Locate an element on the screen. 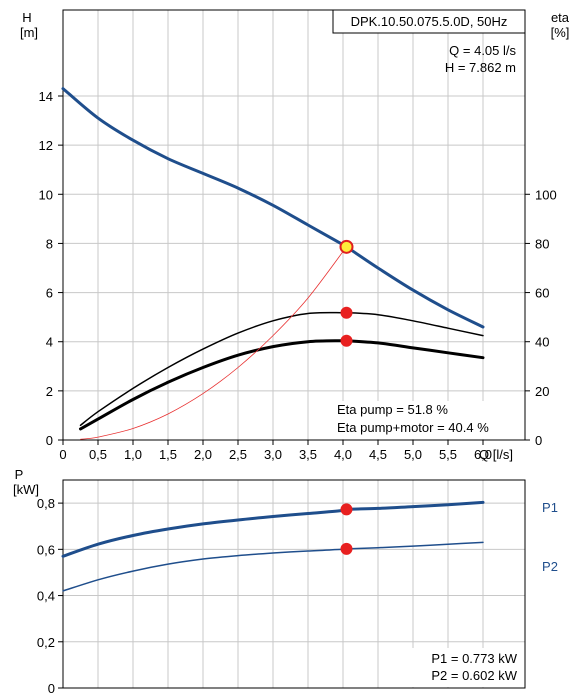  pump-motor-efficiency-curve is located at coordinates (282, 385).